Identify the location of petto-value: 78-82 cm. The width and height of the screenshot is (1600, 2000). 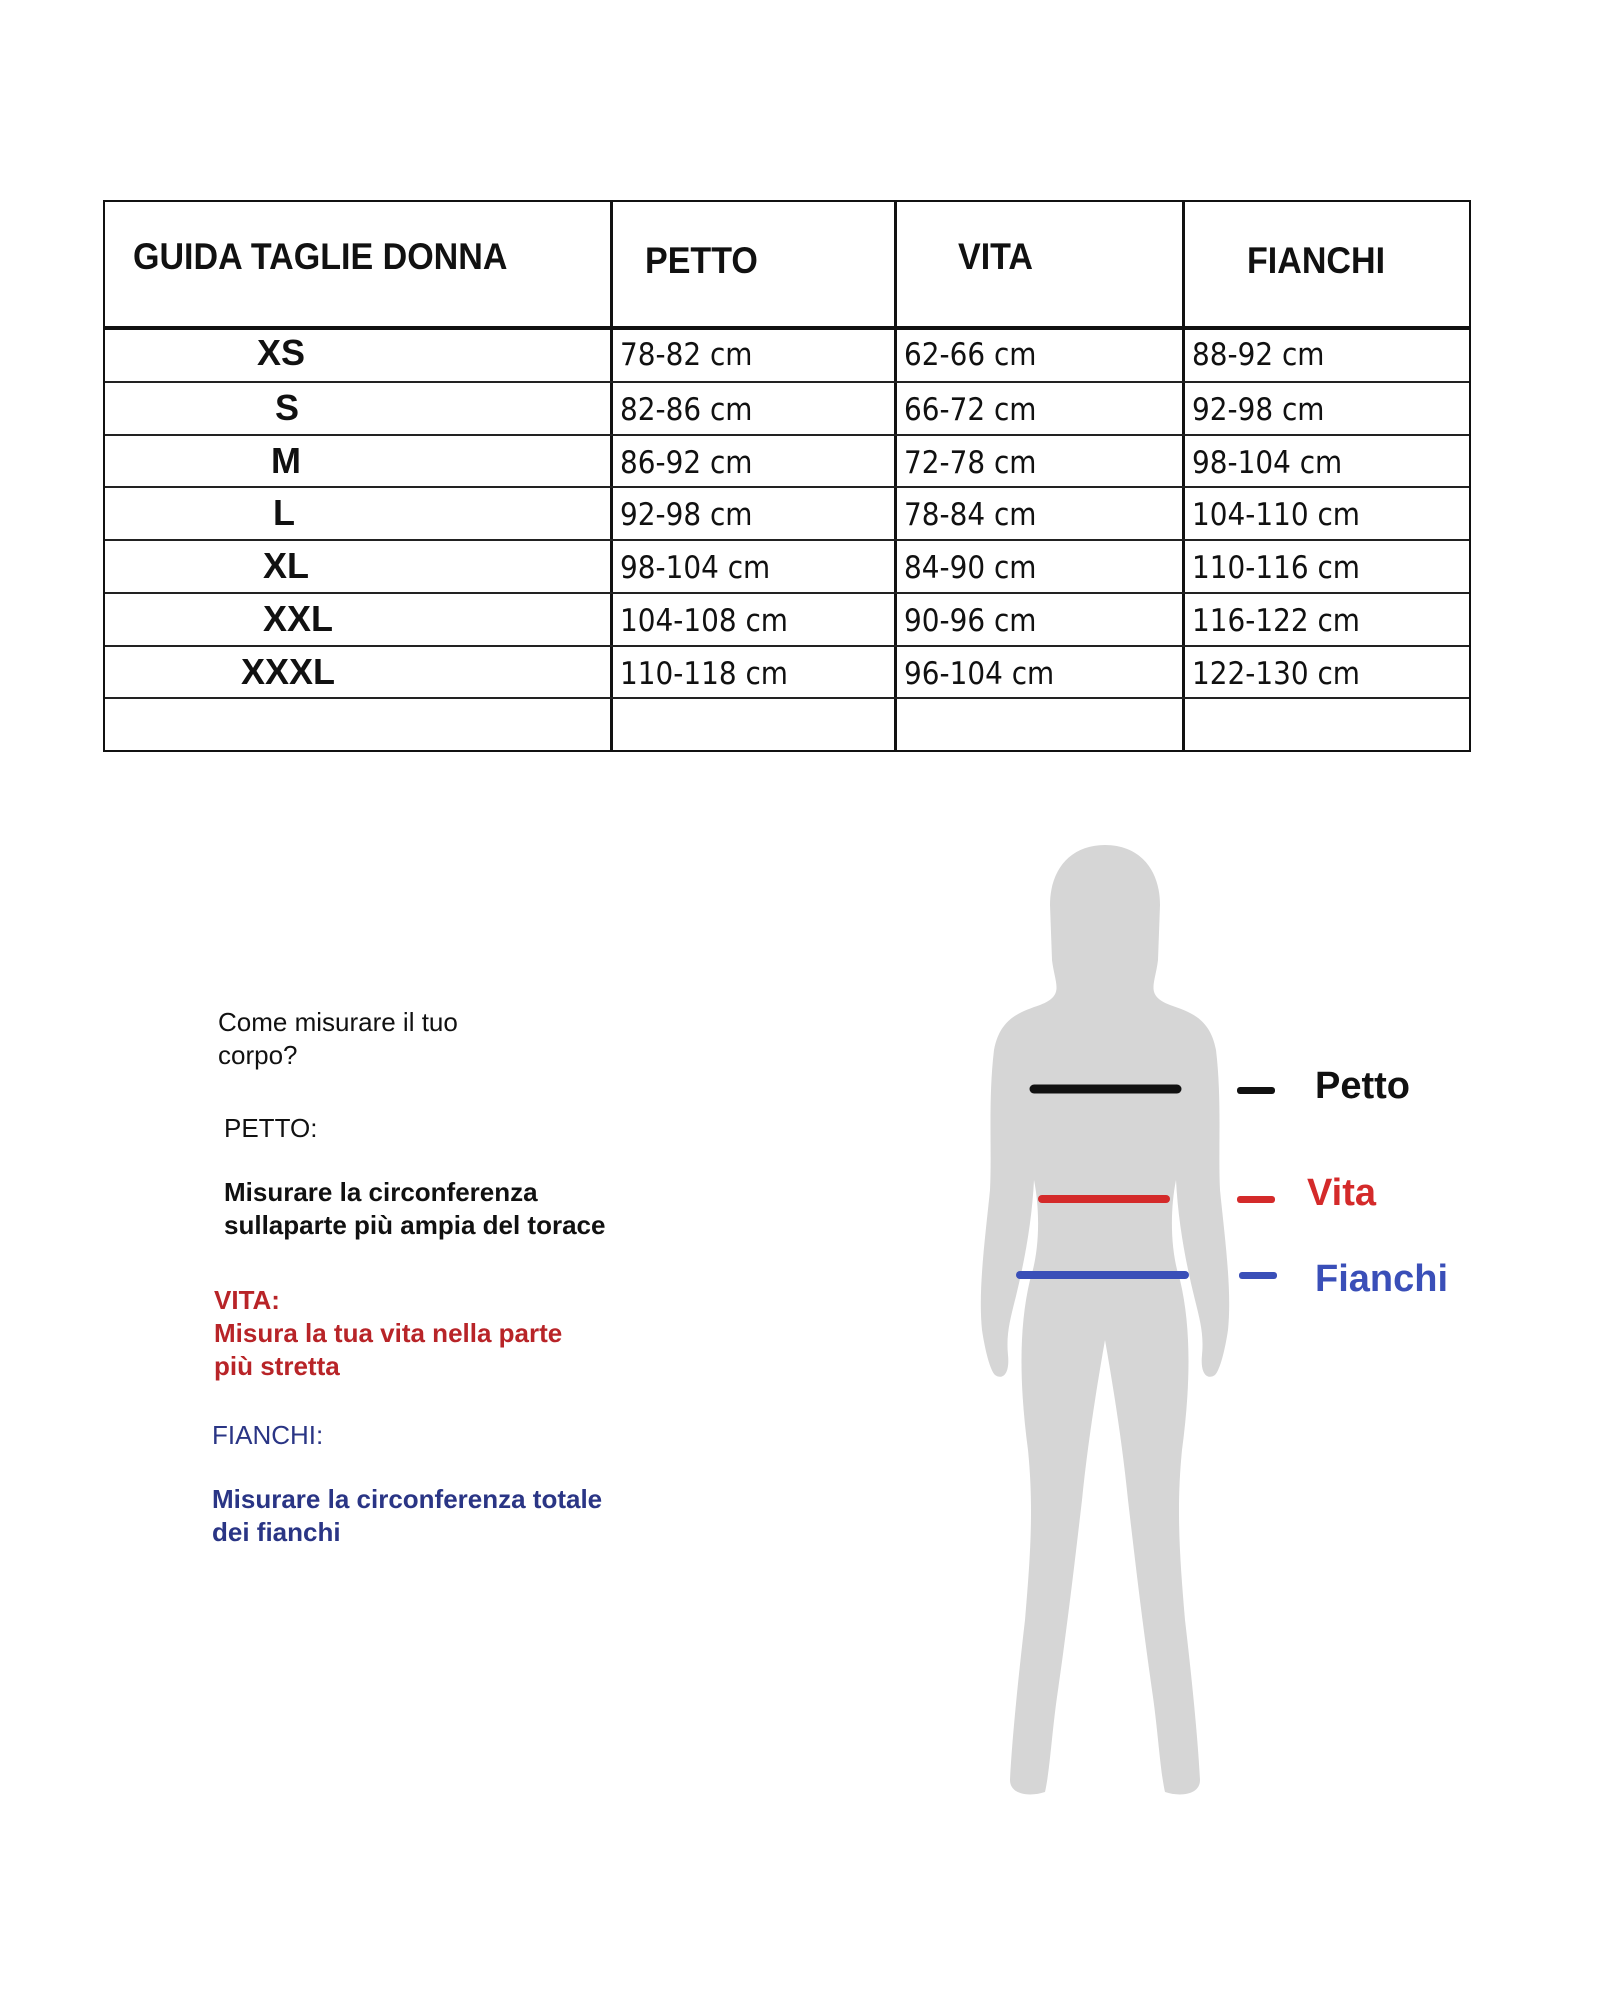
(686, 355).